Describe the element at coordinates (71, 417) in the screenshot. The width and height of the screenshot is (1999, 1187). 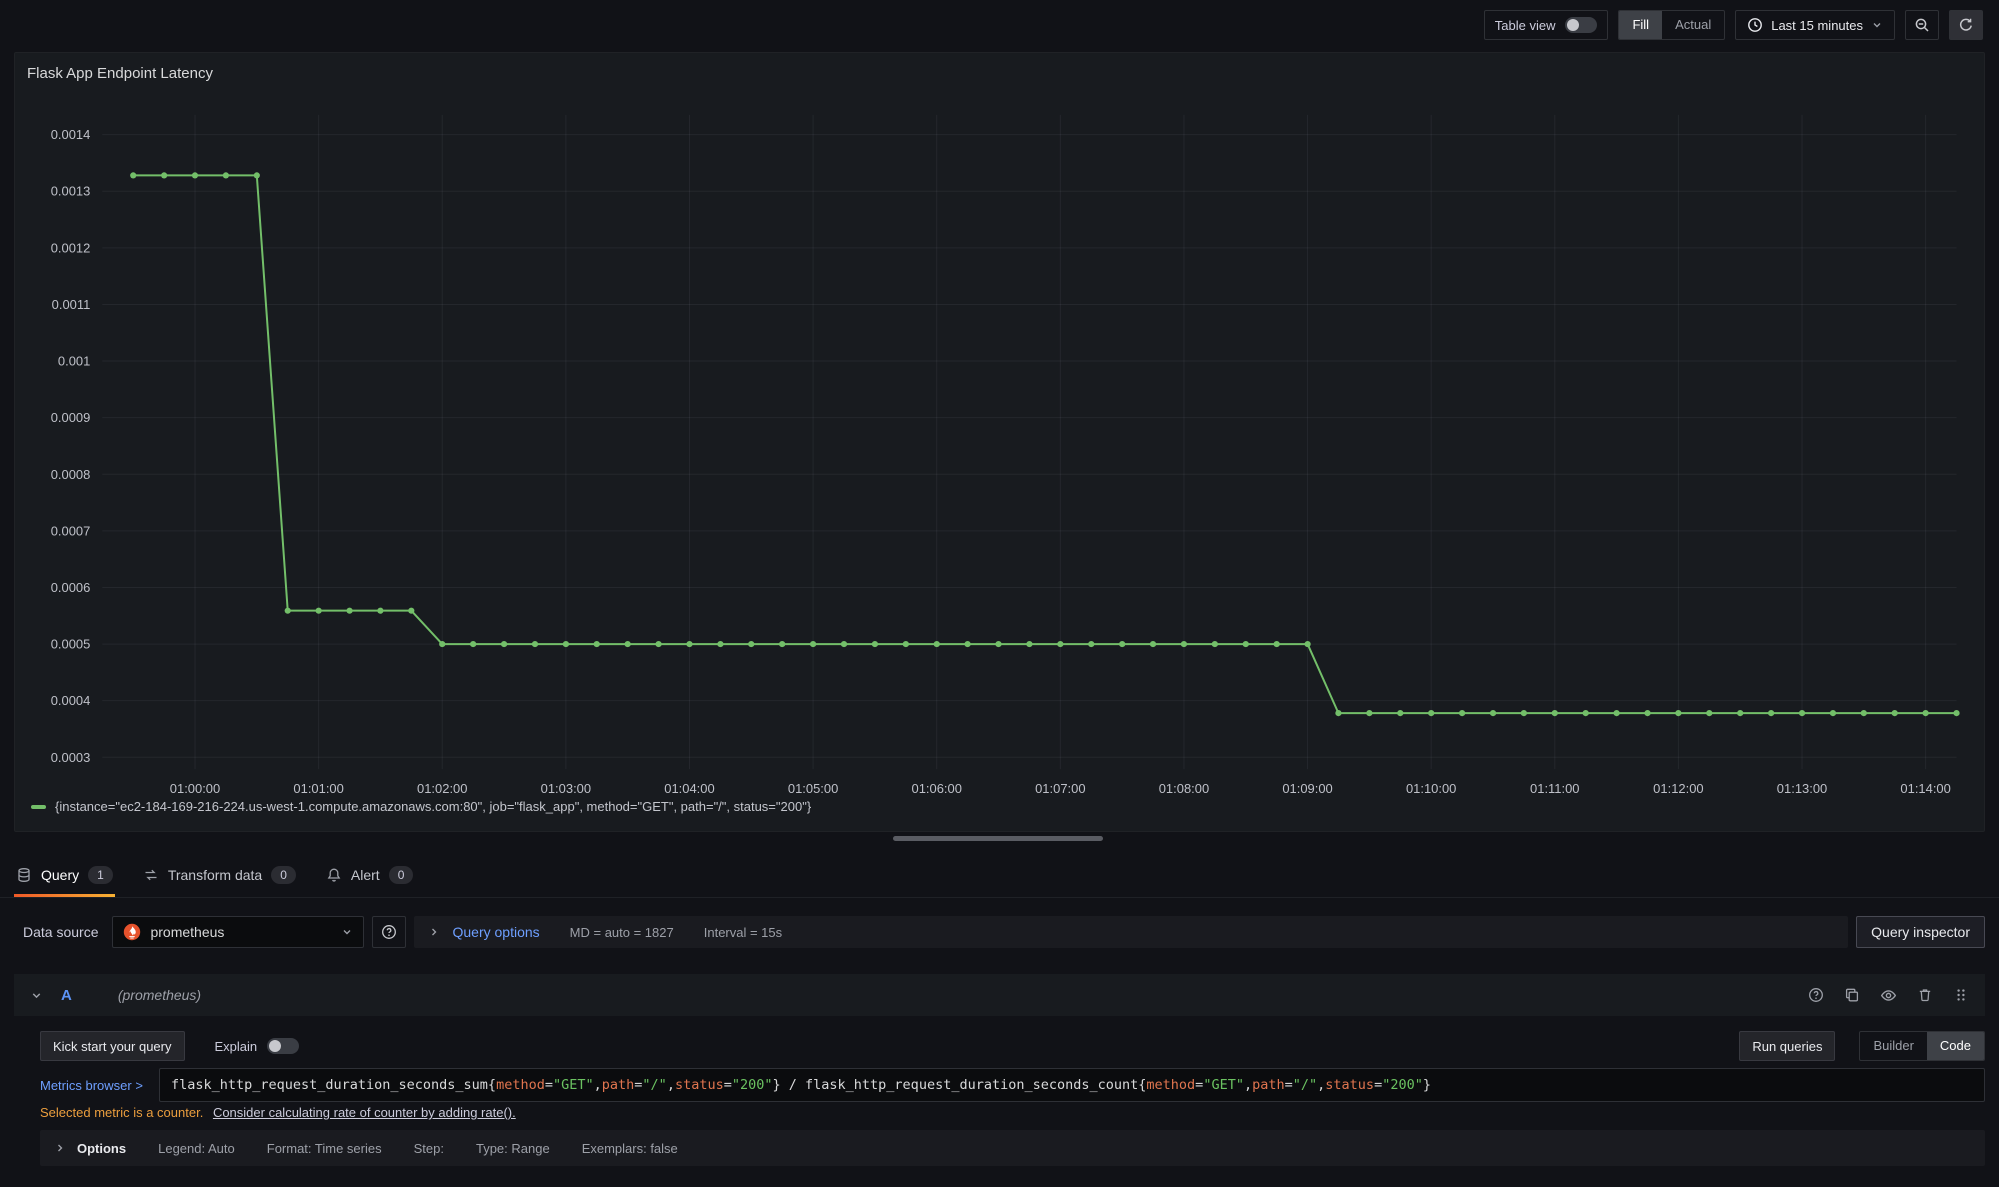
I see `y-tick-label: 0.0009` at that location.